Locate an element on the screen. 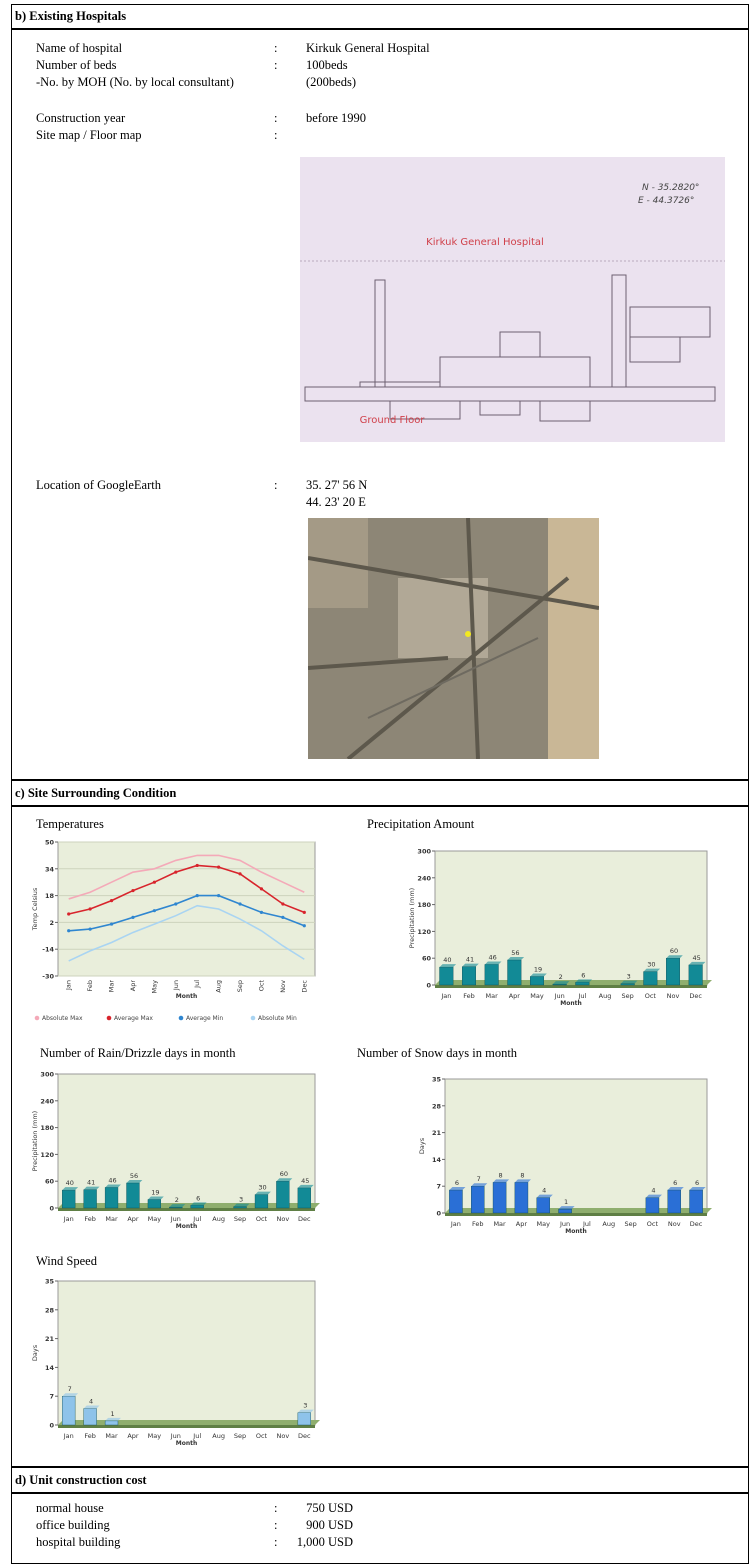 This screenshot has width=750, height=1564. data-label: 7 is located at coordinates (70, 1389).